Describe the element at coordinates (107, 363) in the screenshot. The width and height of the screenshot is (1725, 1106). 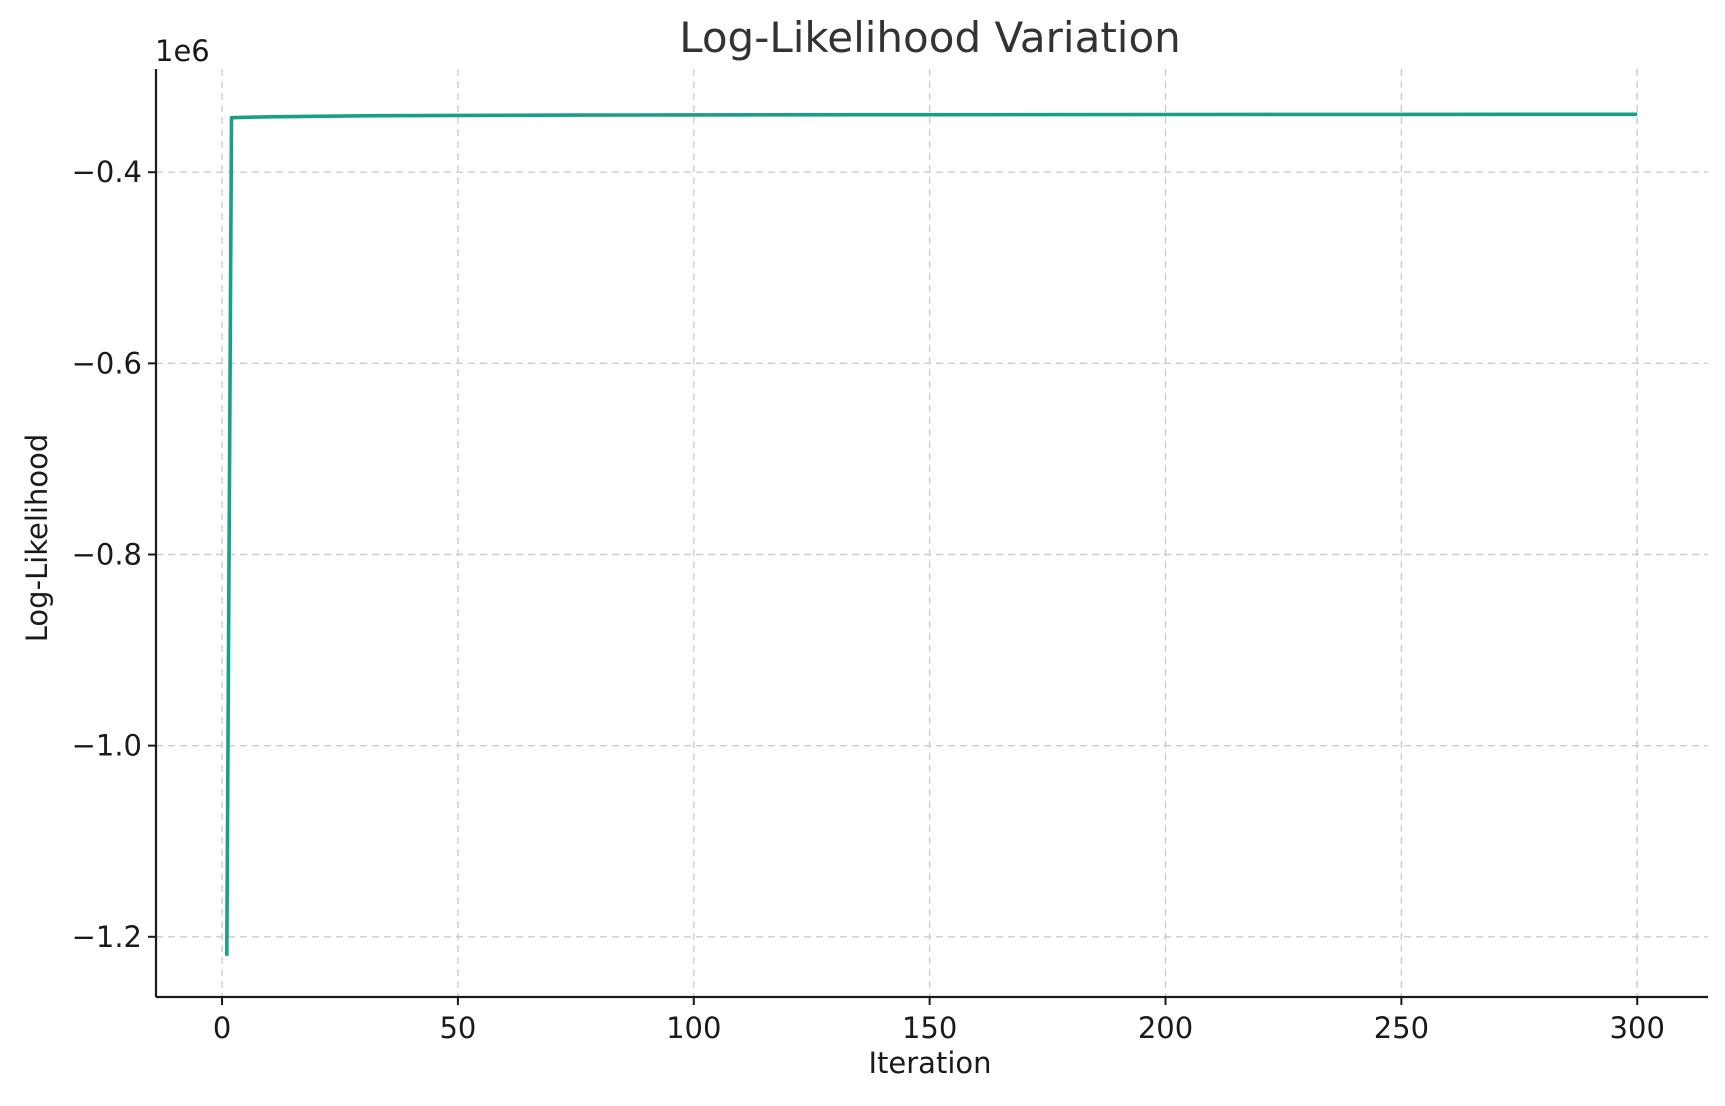
I see `y-tick-label: −0.6` at that location.